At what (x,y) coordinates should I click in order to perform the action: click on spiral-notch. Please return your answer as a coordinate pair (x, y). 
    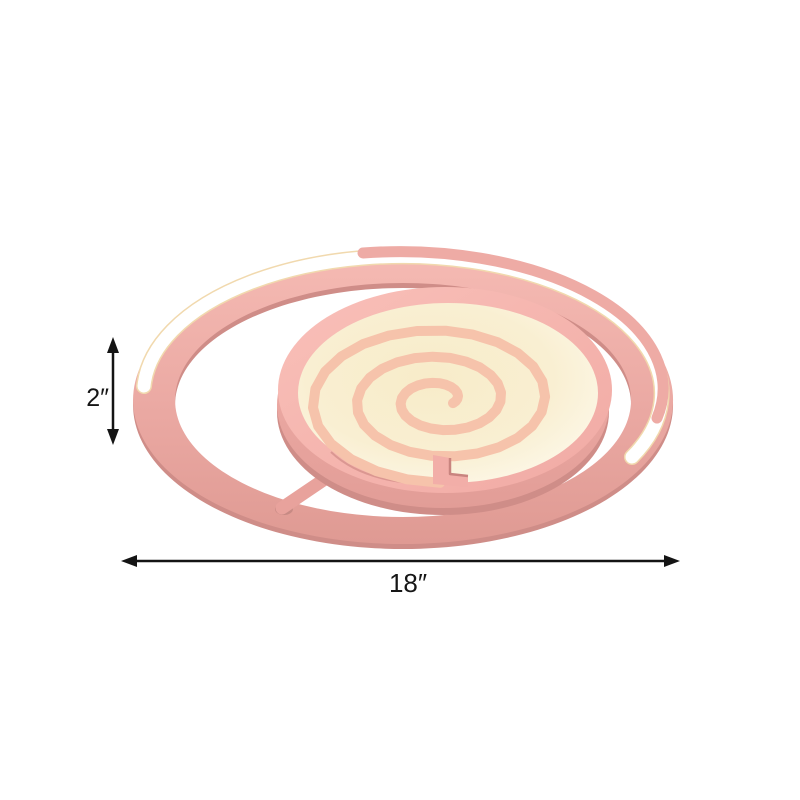
    Looking at the image, I should click on (450, 471).